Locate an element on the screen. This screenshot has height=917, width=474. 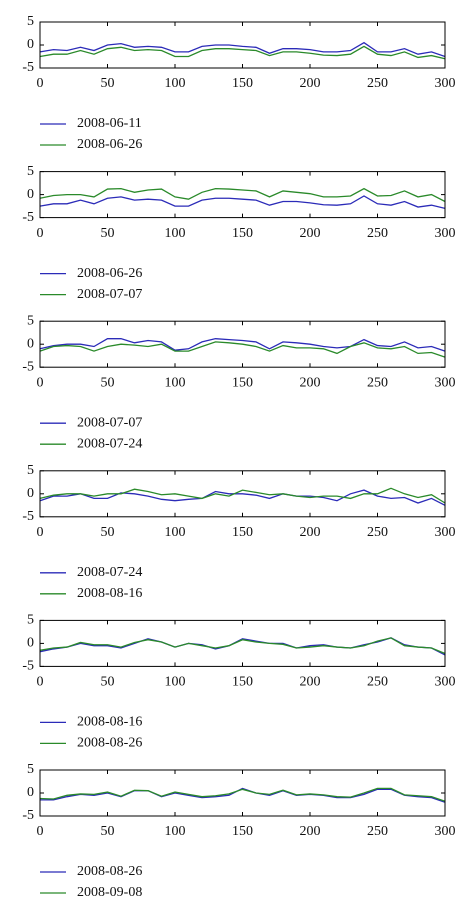
legend-label: 2008-06-11 is located at coordinates (109, 123).